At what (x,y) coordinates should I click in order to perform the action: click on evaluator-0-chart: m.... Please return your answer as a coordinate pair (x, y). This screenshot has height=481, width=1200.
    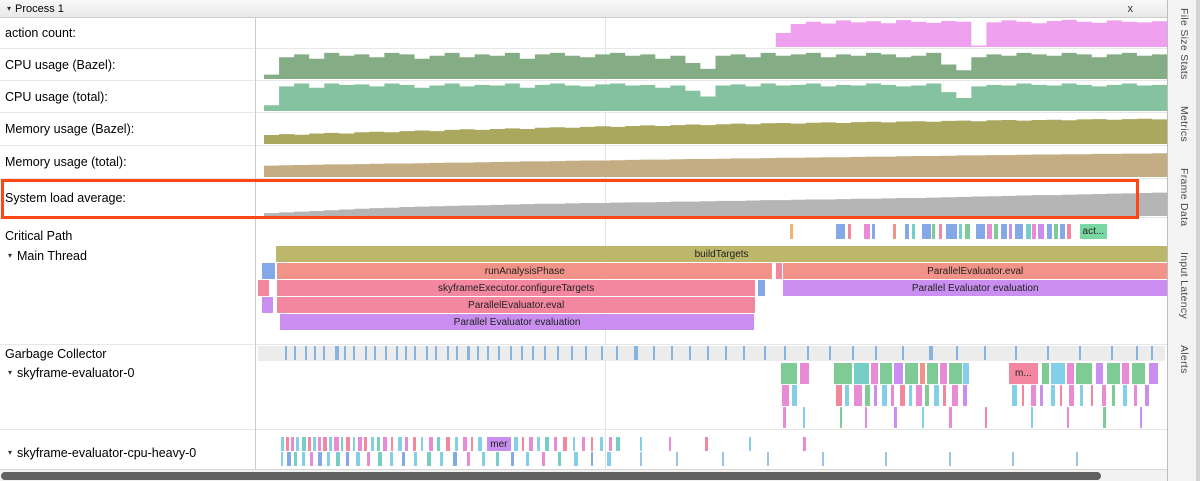
    Looking at the image, I should click on (712, 396).